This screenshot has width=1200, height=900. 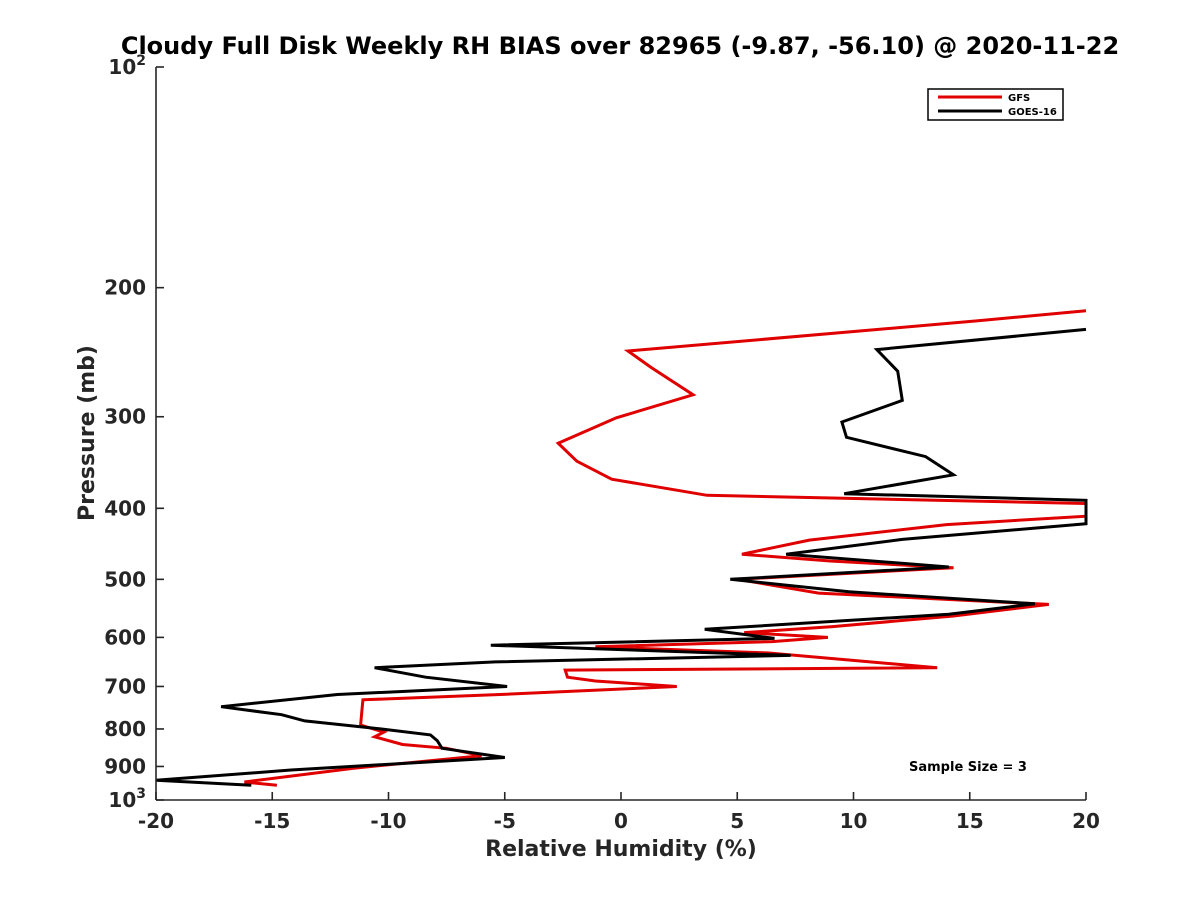 I want to click on legend-label: GOES-16, so click(x=1032, y=112).